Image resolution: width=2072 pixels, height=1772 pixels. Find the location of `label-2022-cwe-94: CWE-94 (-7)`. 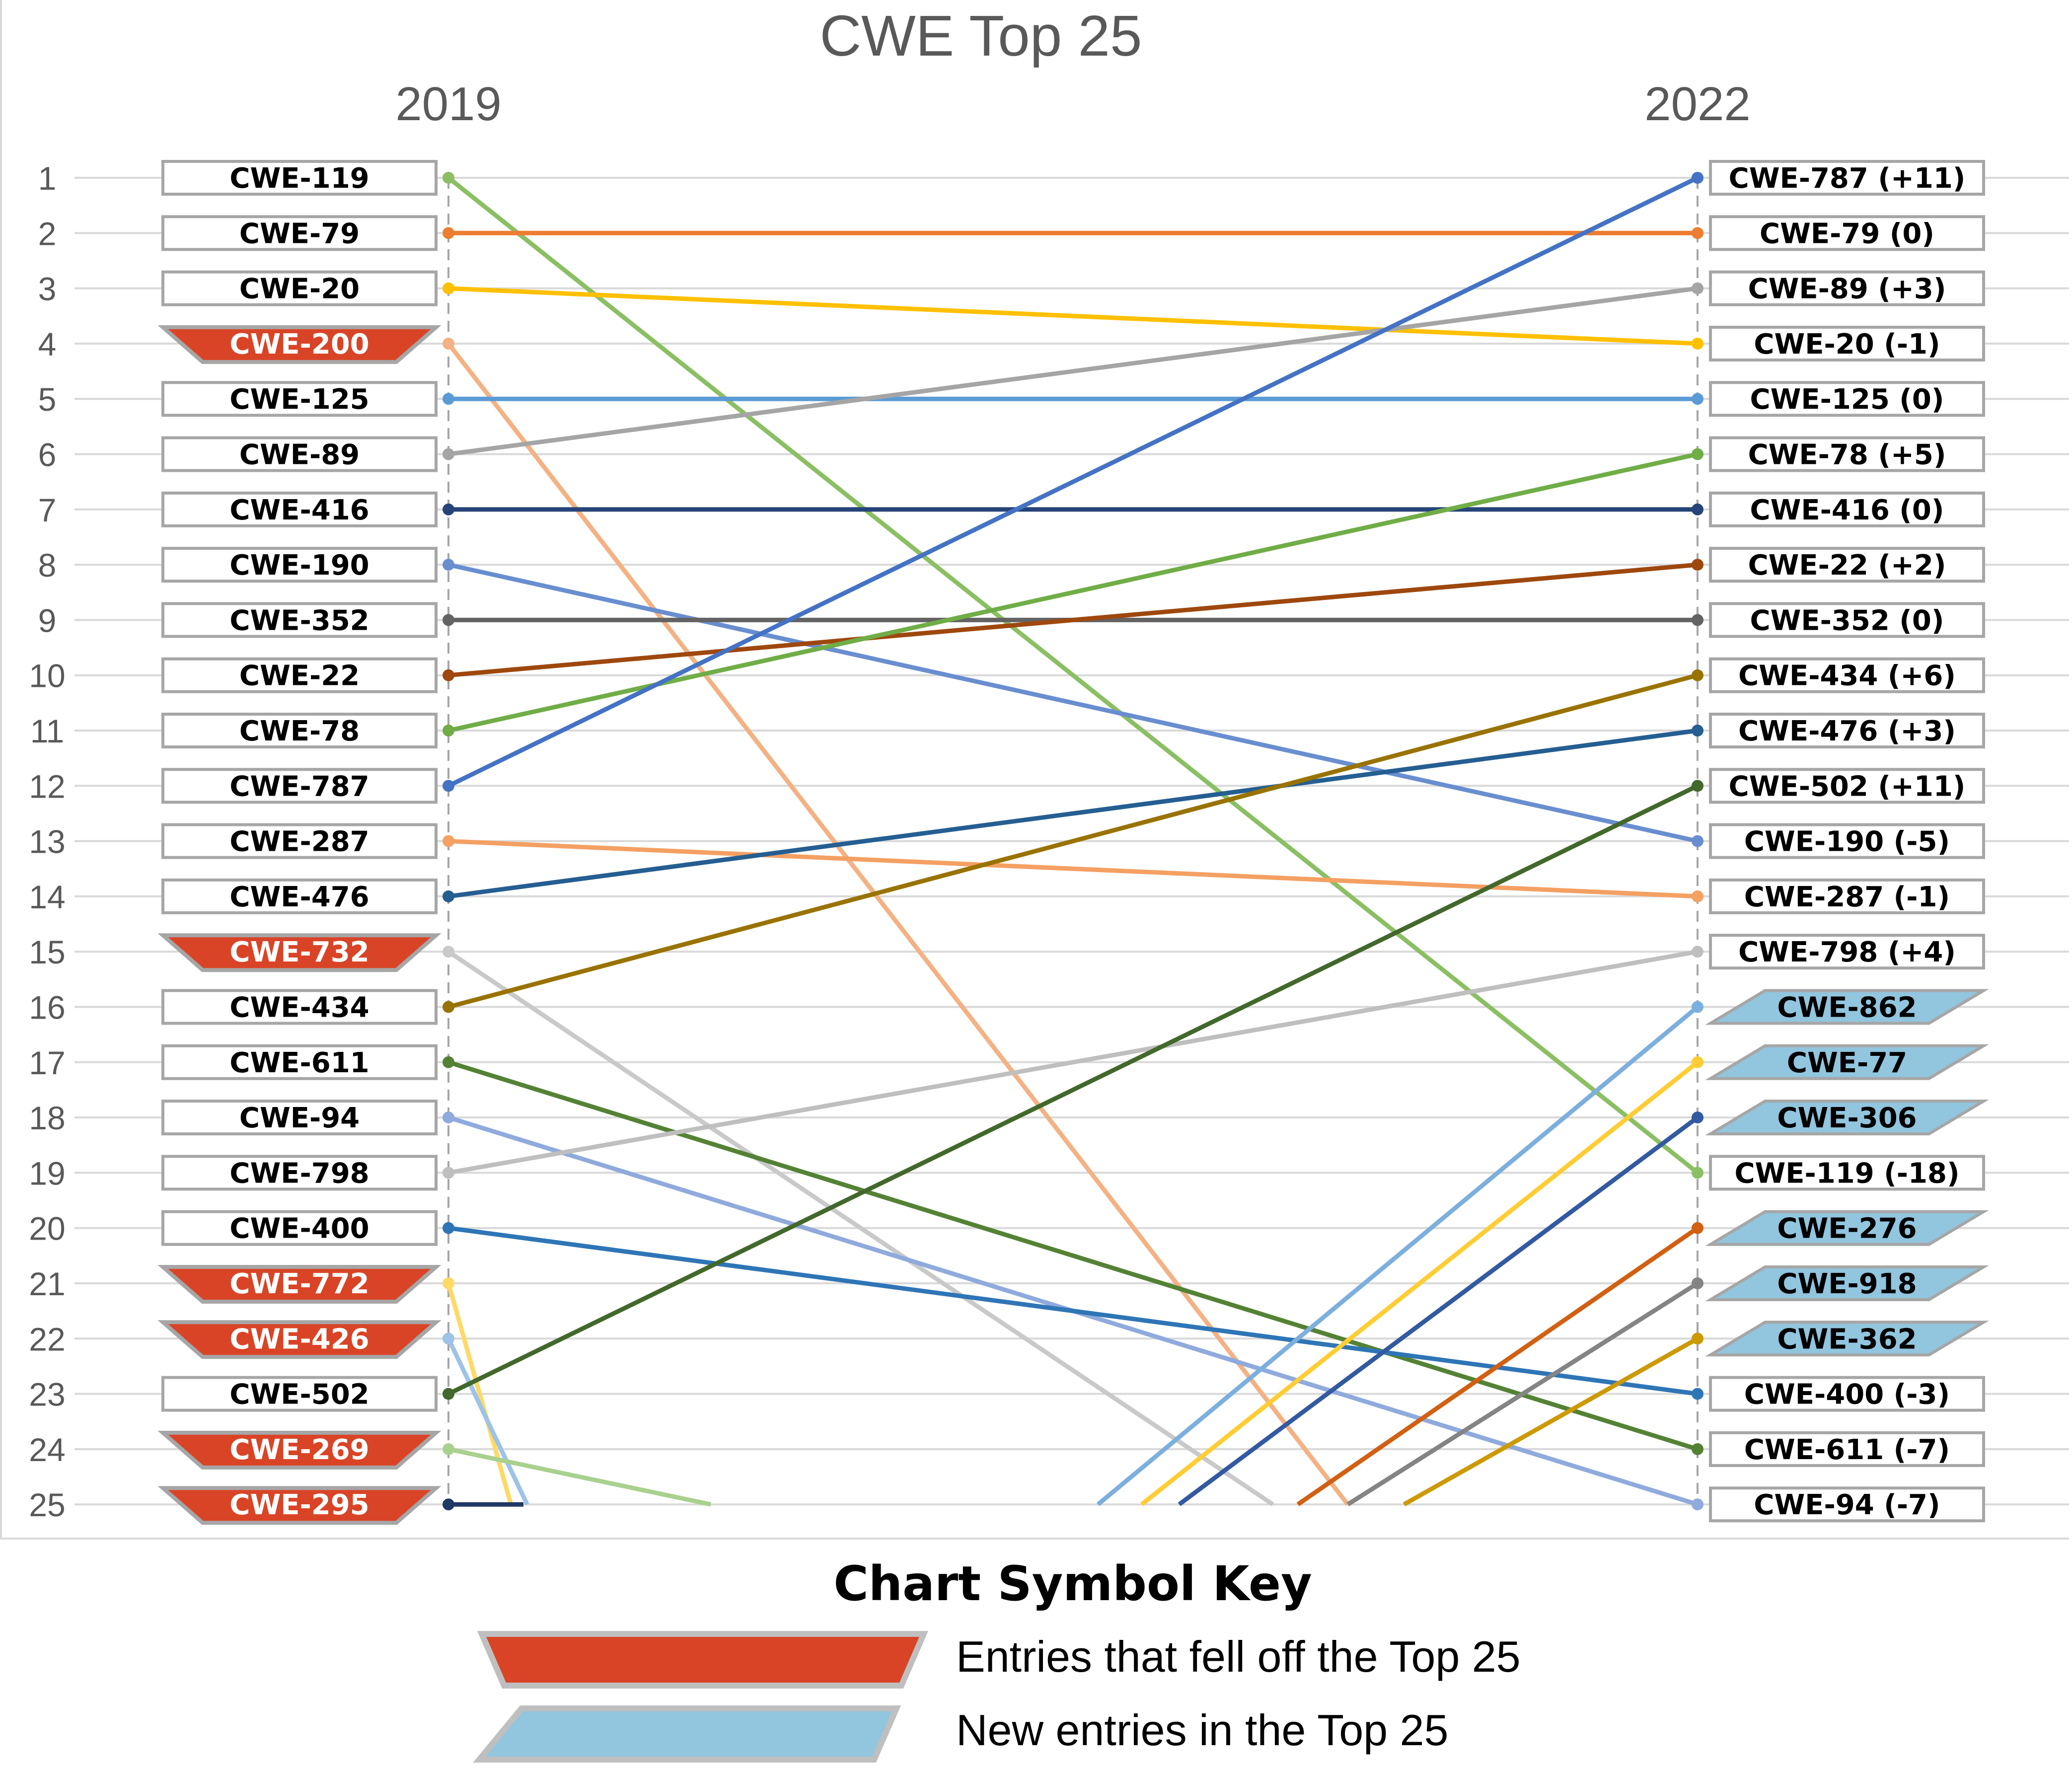

label-2022-cwe-94: CWE-94 (-7) is located at coordinates (1847, 1504).